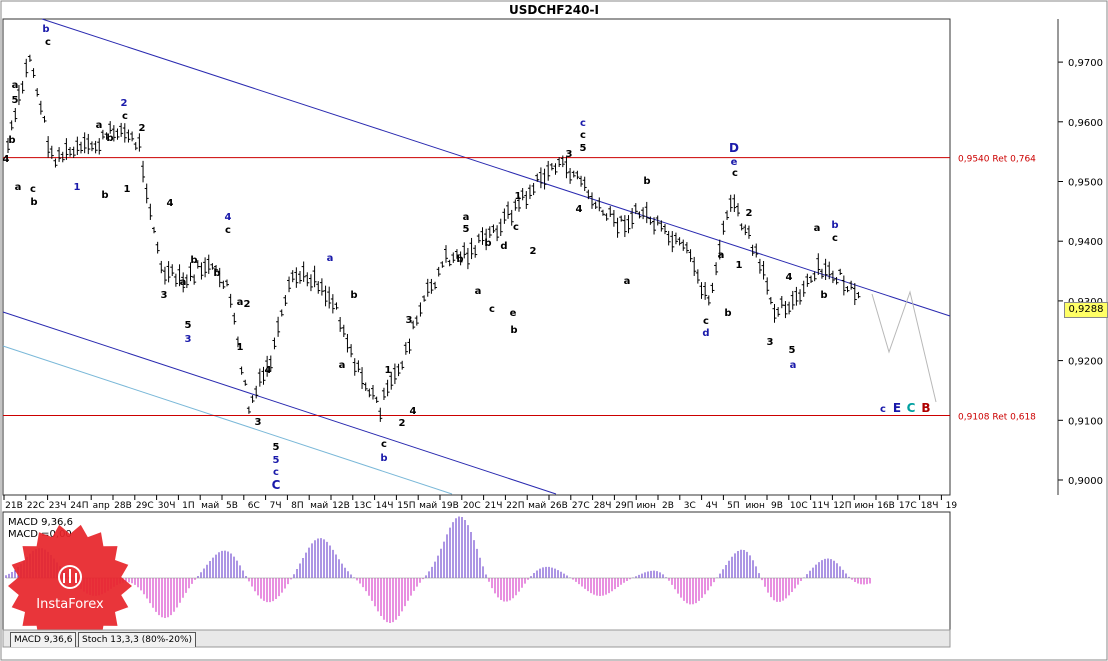 The width and height of the screenshot is (1108, 661). Describe the element at coordinates (14, 506) in the screenshot. I see `time-tick-label: 21В` at that location.